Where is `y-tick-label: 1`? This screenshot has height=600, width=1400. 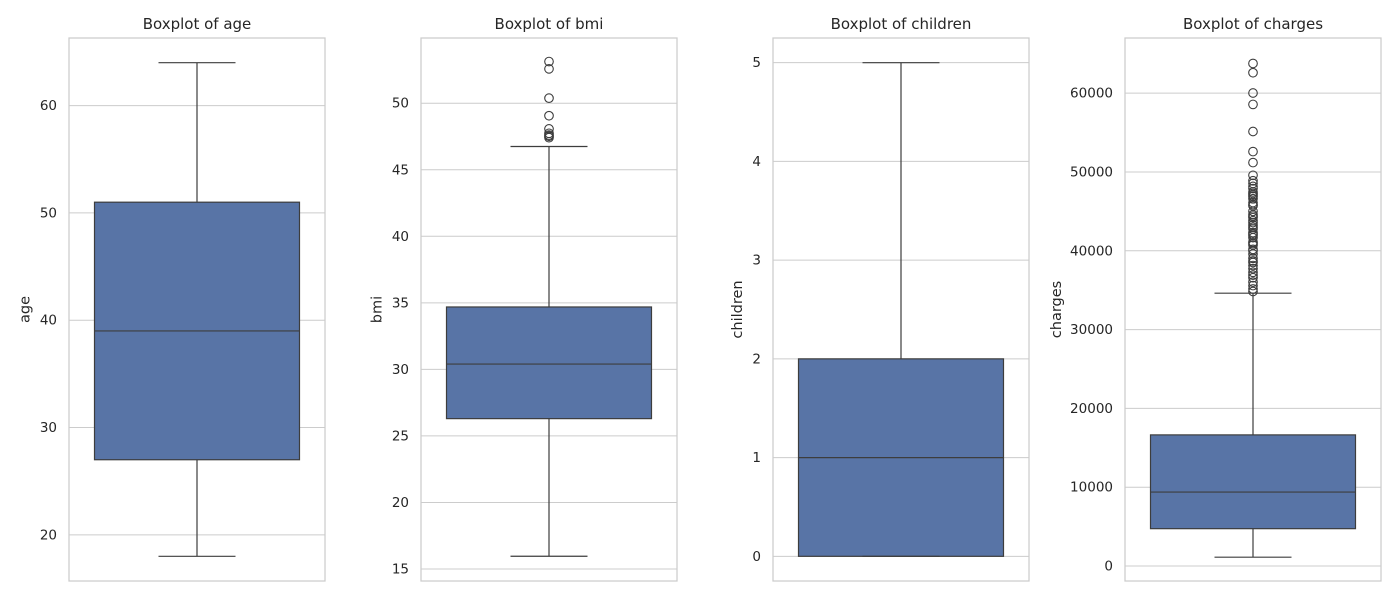 y-tick-label: 1 is located at coordinates (756, 458).